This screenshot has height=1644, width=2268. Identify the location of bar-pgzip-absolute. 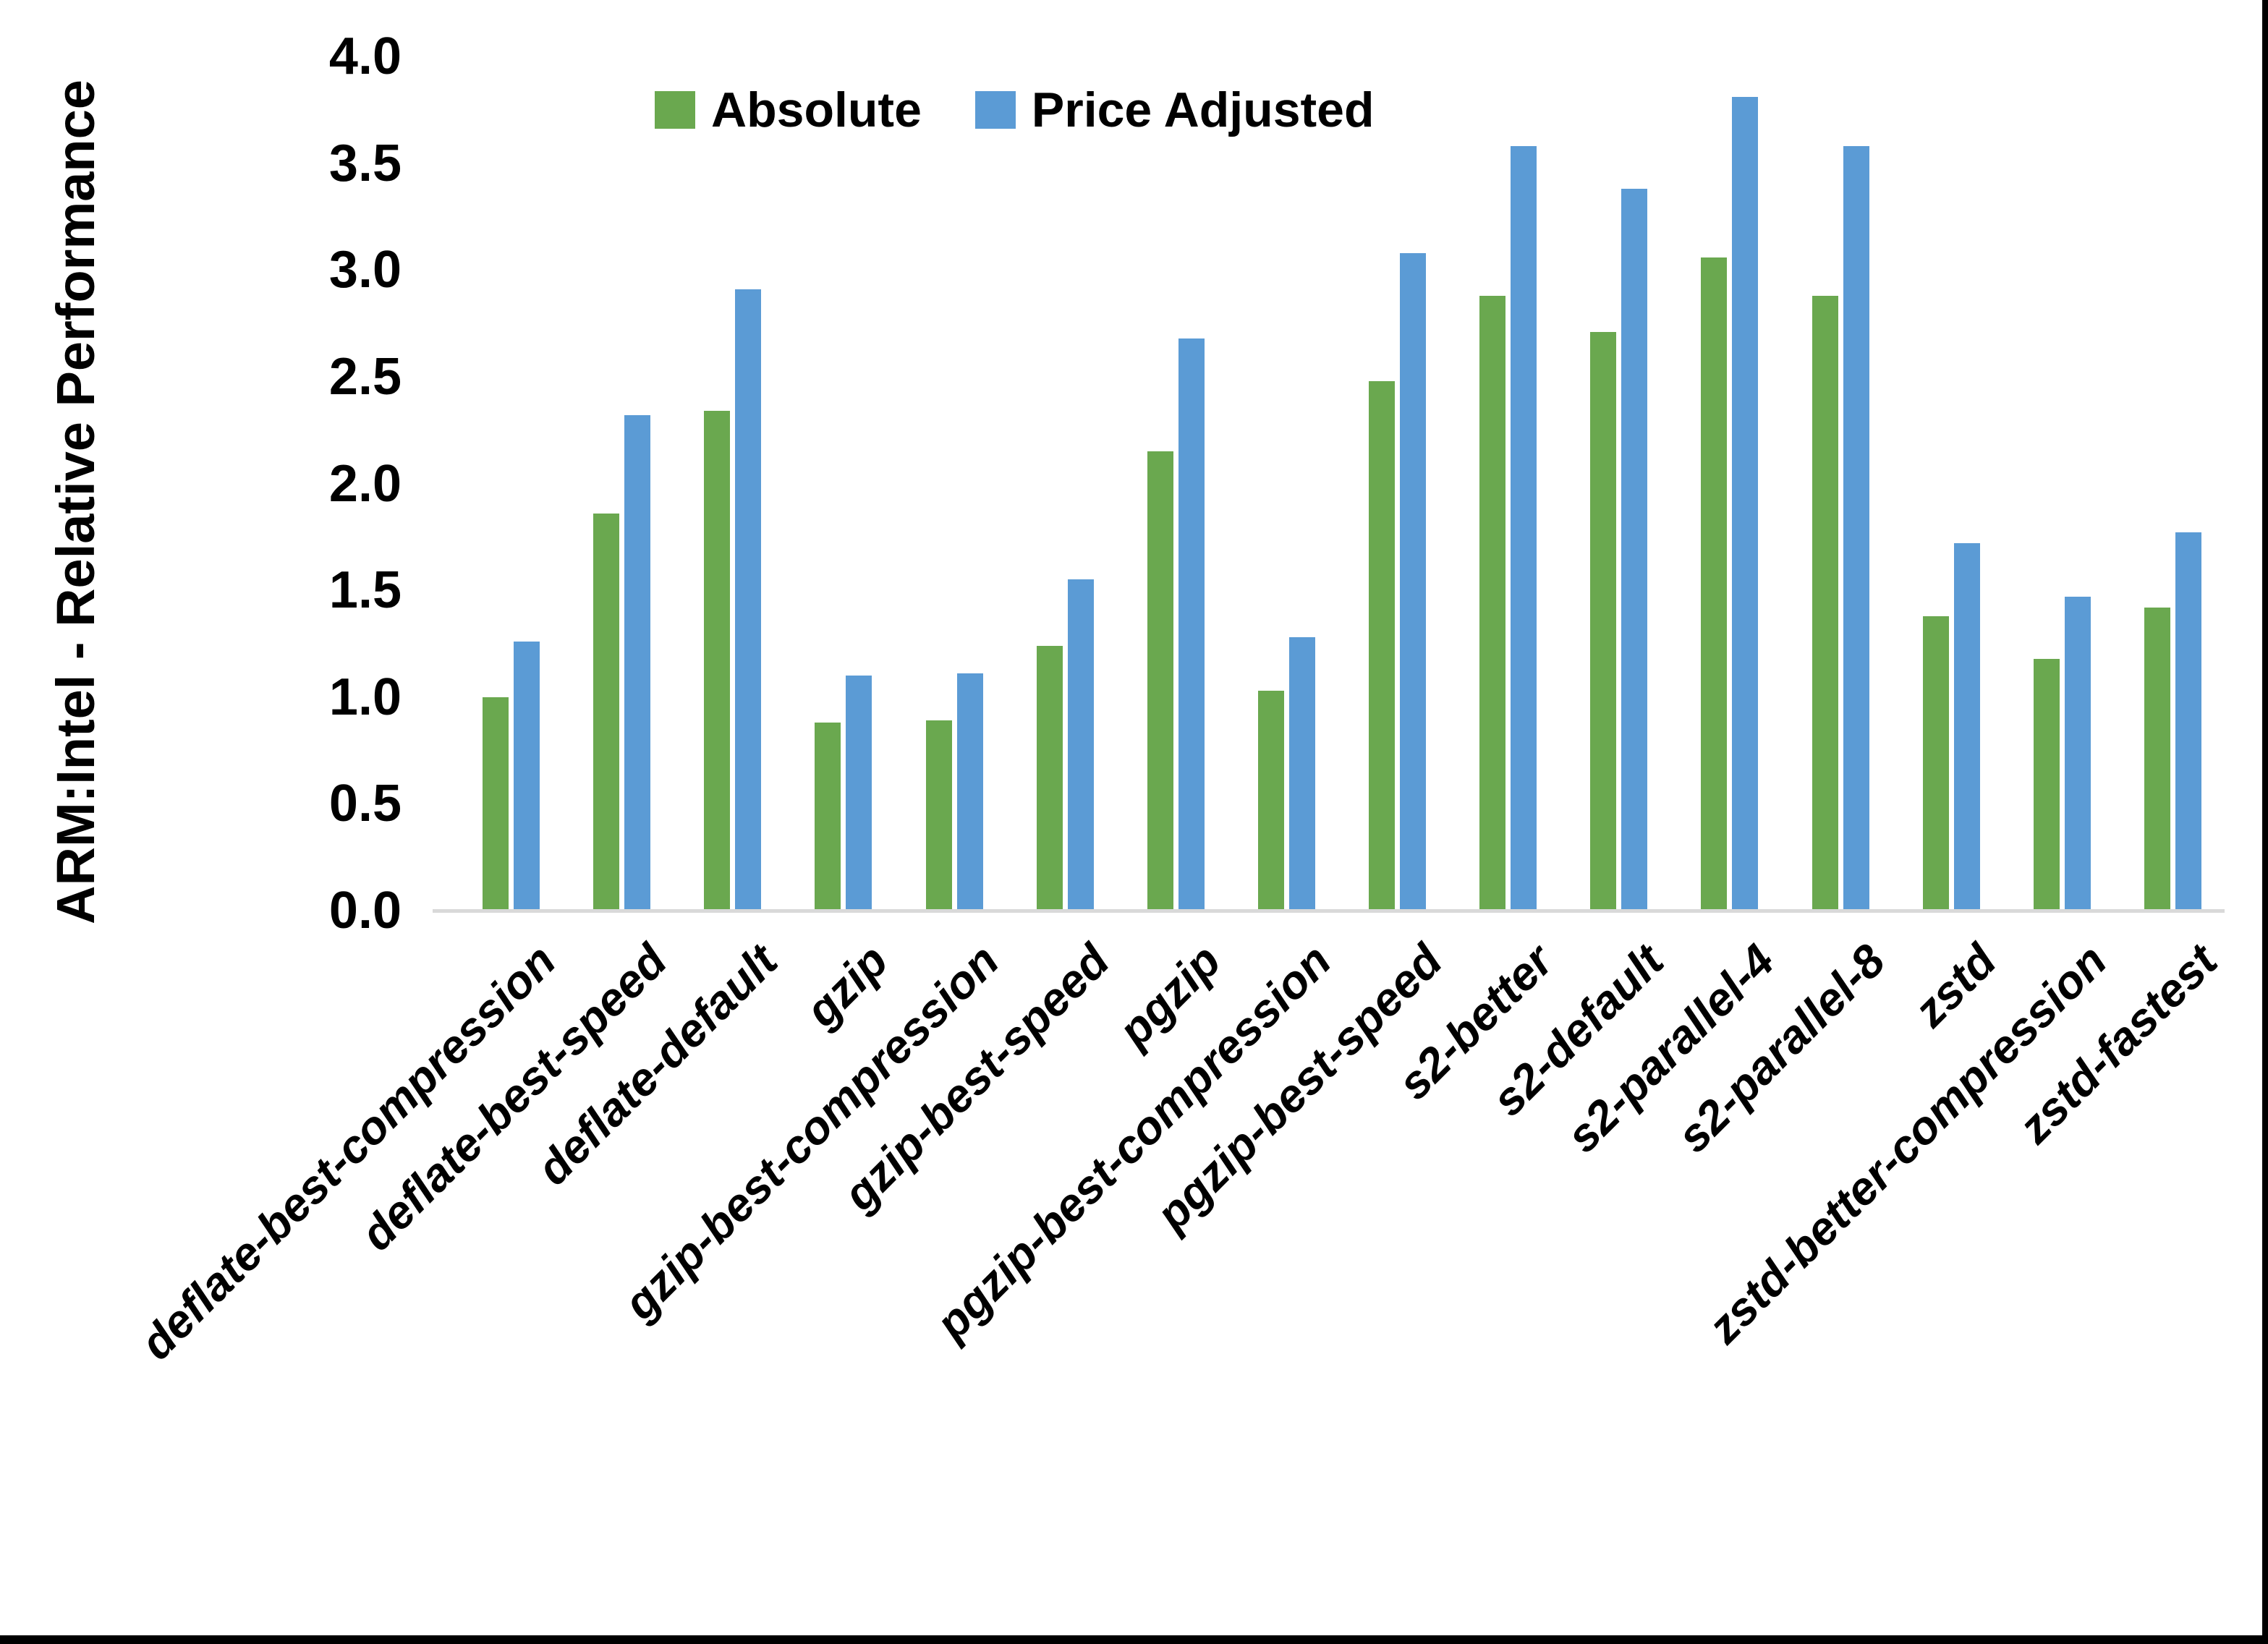
(1160, 681).